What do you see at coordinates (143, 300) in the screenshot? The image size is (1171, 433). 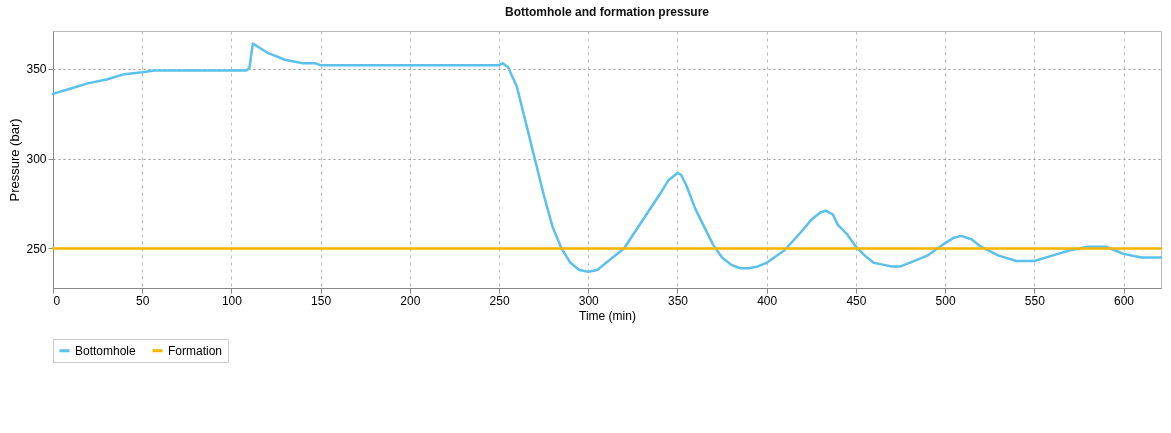 I see `x-tick-label: 50` at bounding box center [143, 300].